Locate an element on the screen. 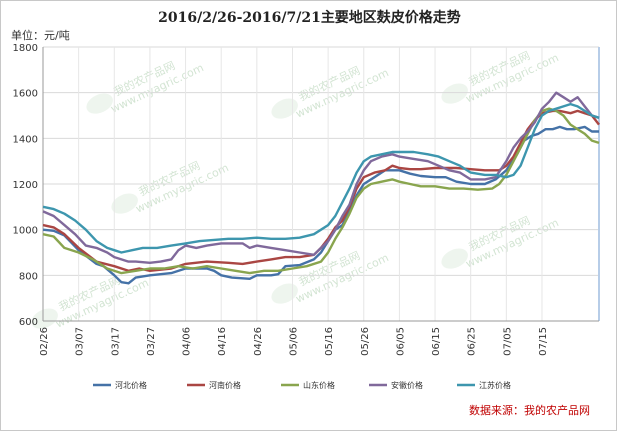 The image size is (617, 432). y-tick-label: 1400 is located at coordinates (25, 139).